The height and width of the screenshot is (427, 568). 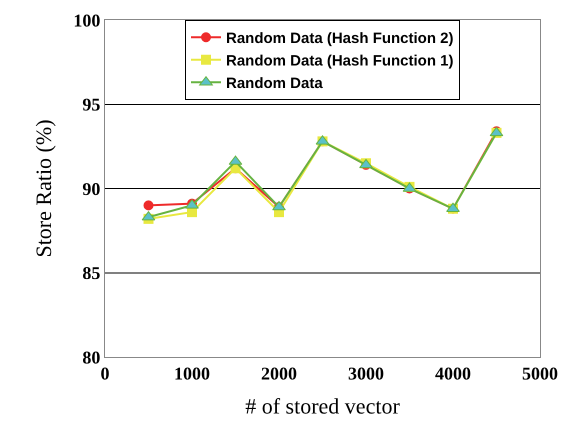 What do you see at coordinates (340, 61) in the screenshot?
I see `legend-label: Random Data (Hash Function 1)` at bounding box center [340, 61].